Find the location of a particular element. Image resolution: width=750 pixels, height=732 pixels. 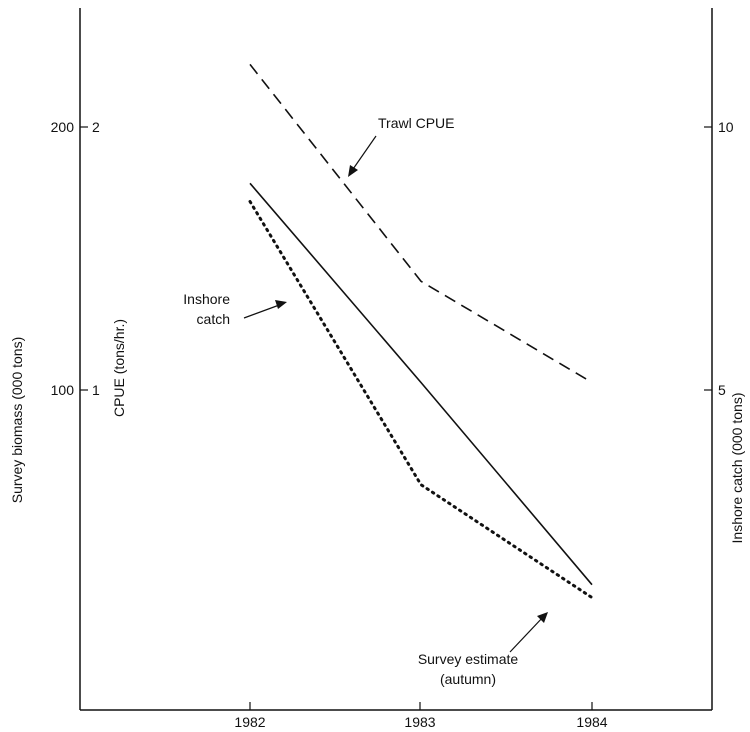

left-outer-tick-label-200: 200 is located at coordinates (63, 127).